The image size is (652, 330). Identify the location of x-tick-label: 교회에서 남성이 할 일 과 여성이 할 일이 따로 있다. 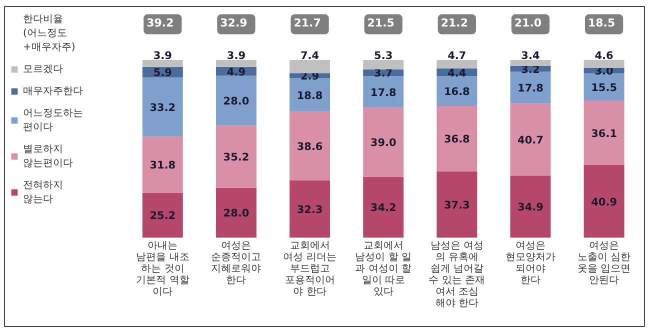
(383, 269).